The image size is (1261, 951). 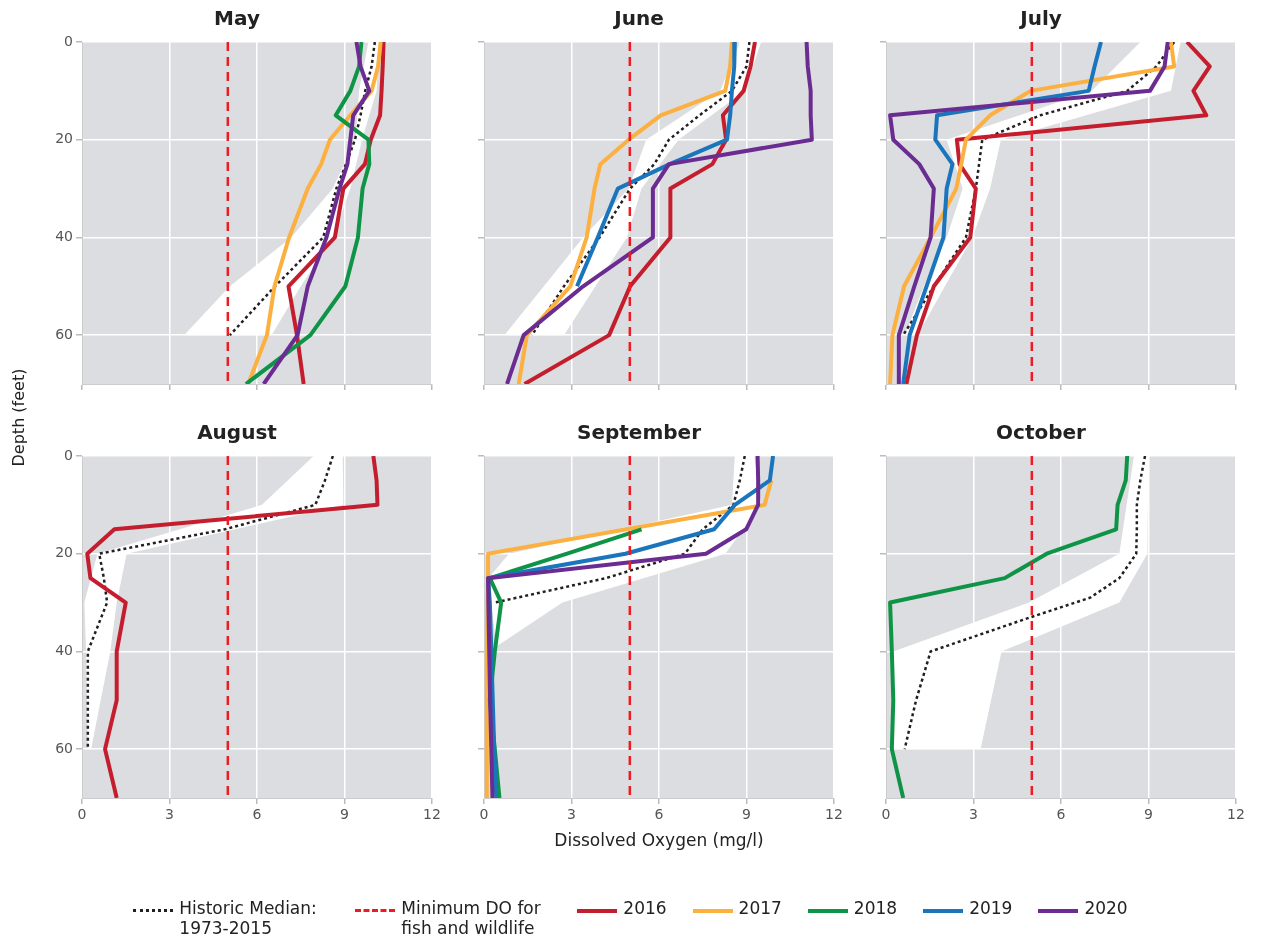 I want to click on legend-label: 2016, so click(x=645, y=908).